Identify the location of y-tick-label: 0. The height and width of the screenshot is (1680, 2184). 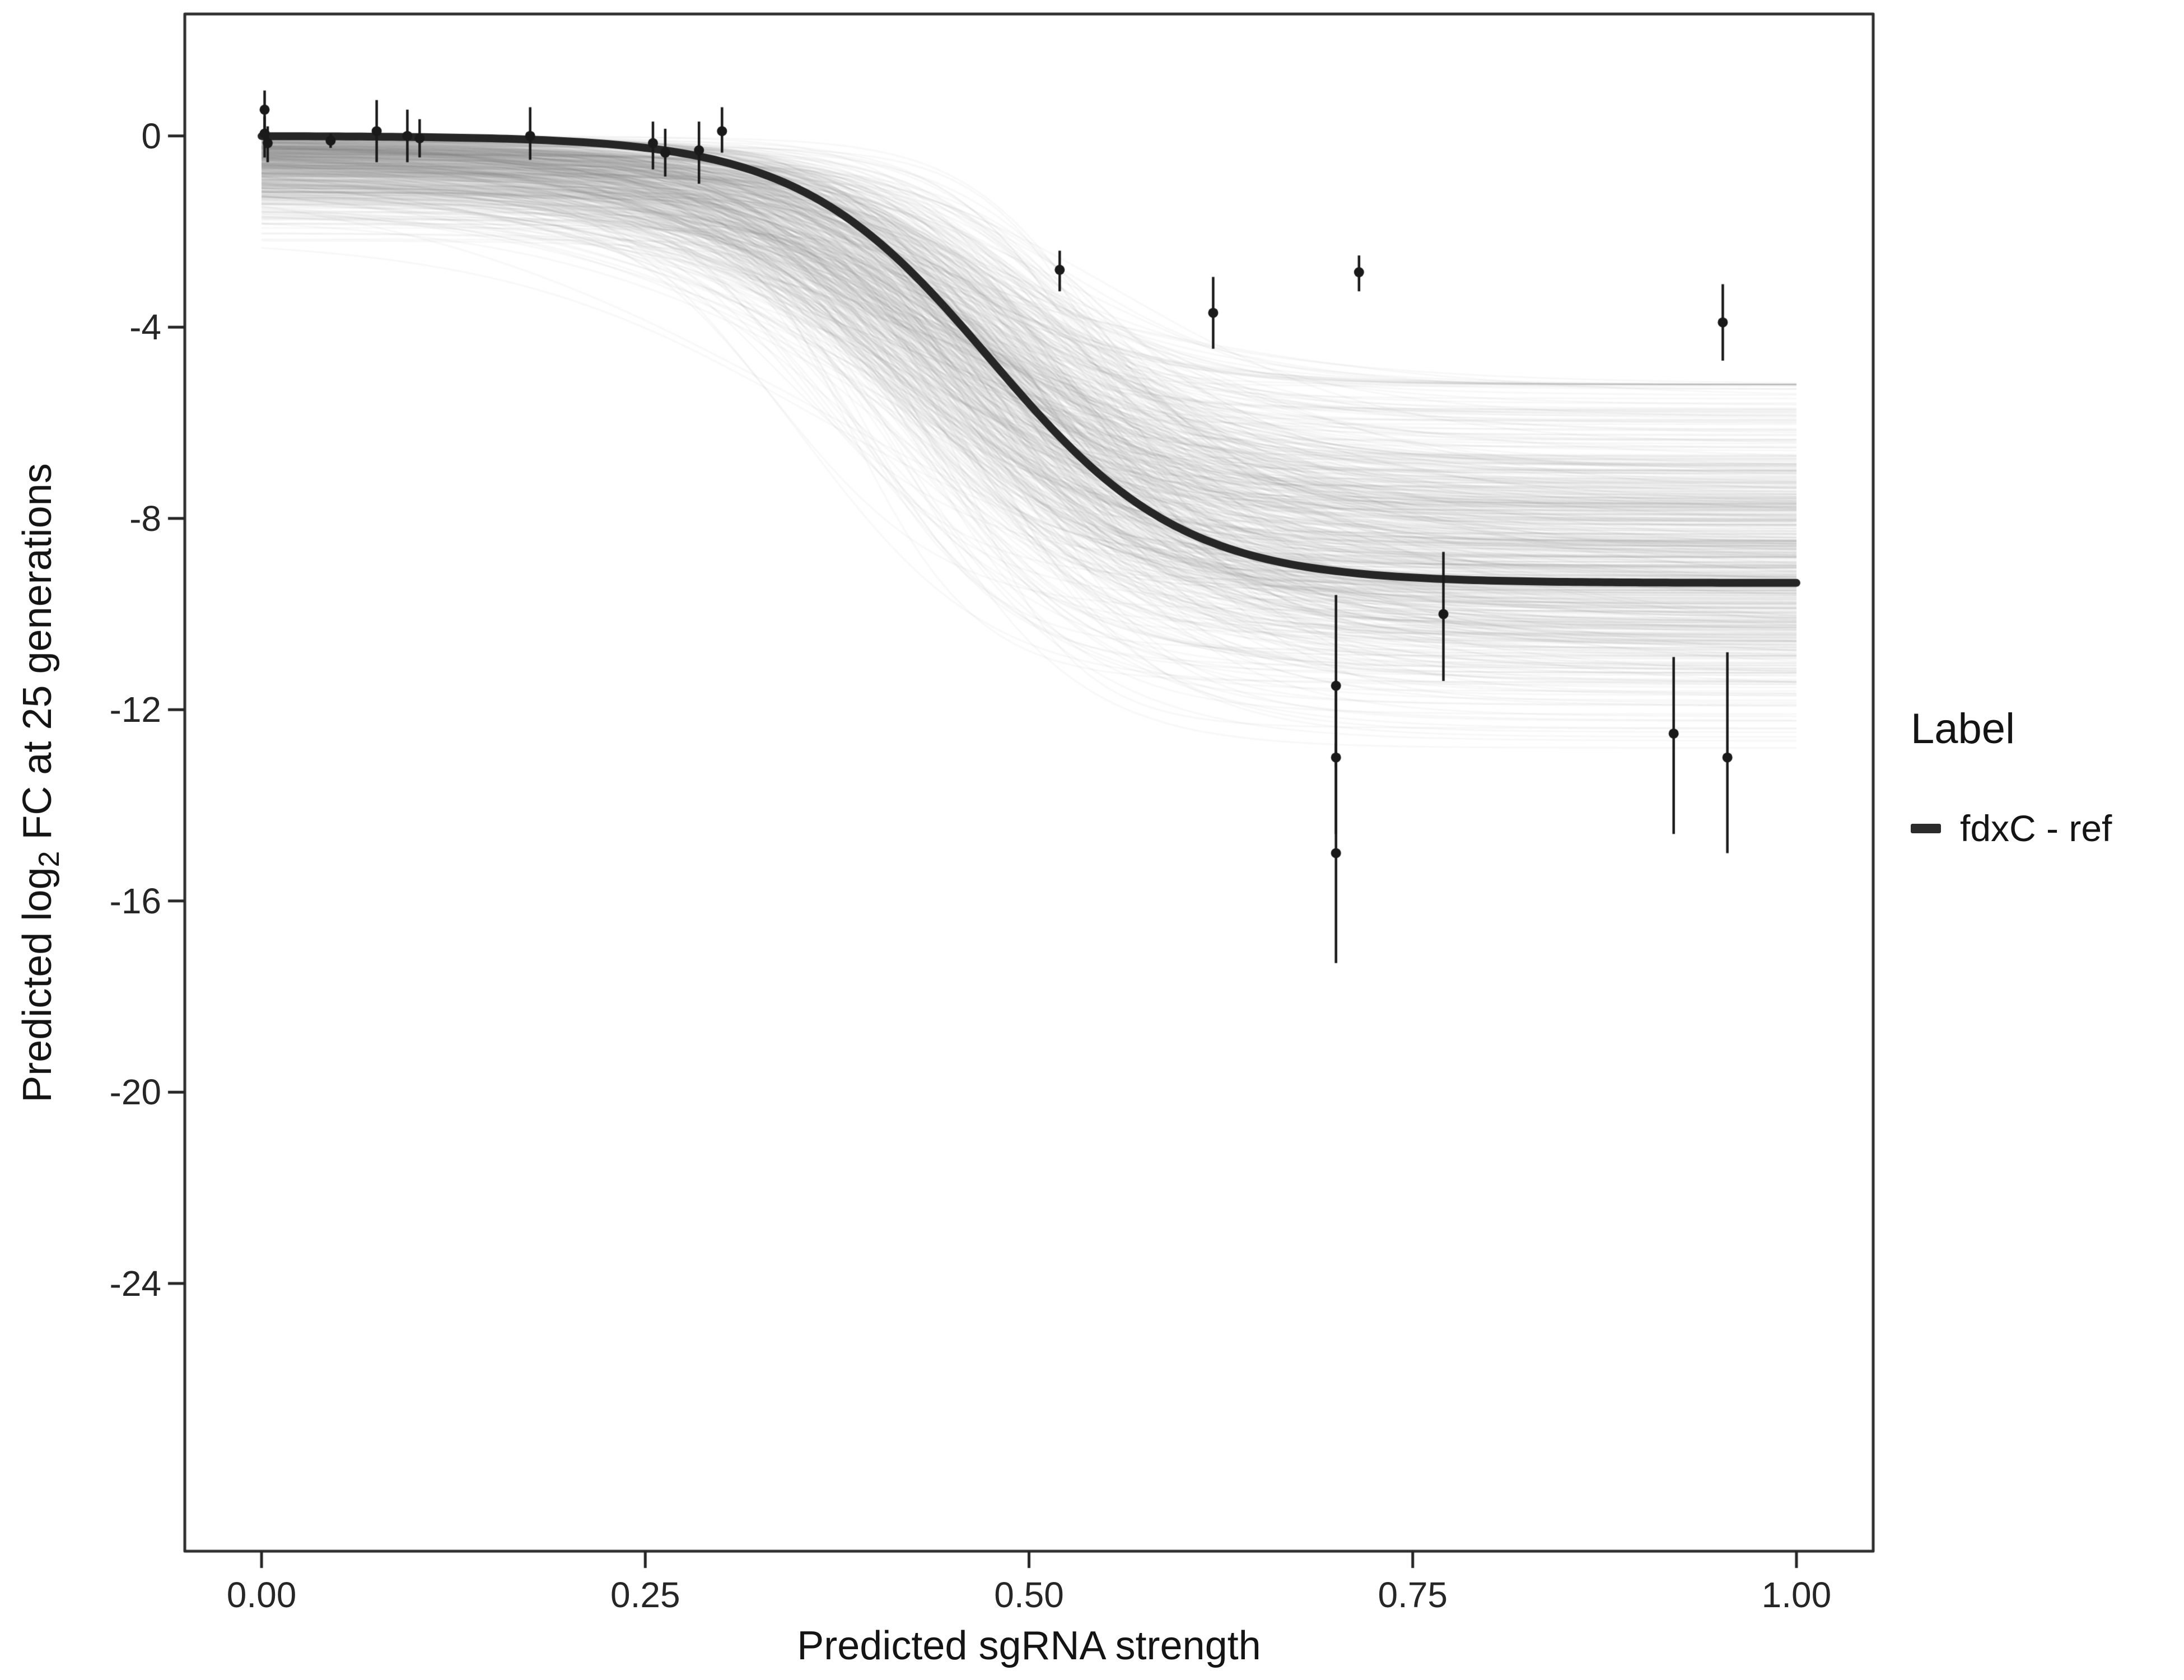
(151, 136).